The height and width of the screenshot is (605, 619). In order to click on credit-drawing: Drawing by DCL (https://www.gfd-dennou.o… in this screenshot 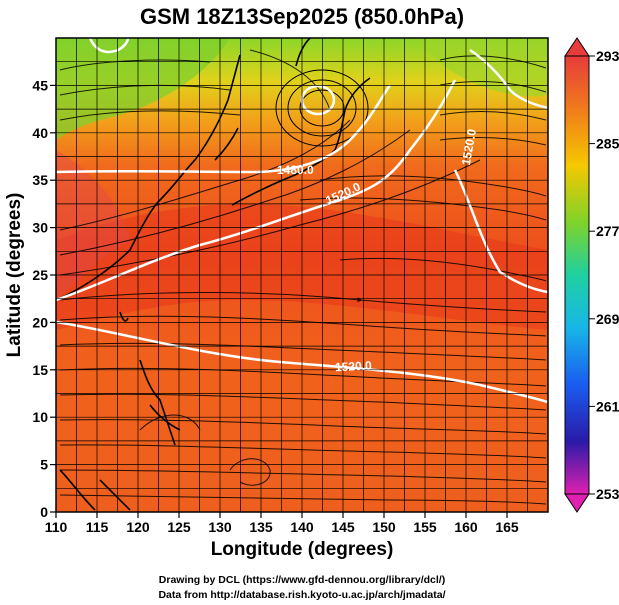, I will do `click(302, 580)`.